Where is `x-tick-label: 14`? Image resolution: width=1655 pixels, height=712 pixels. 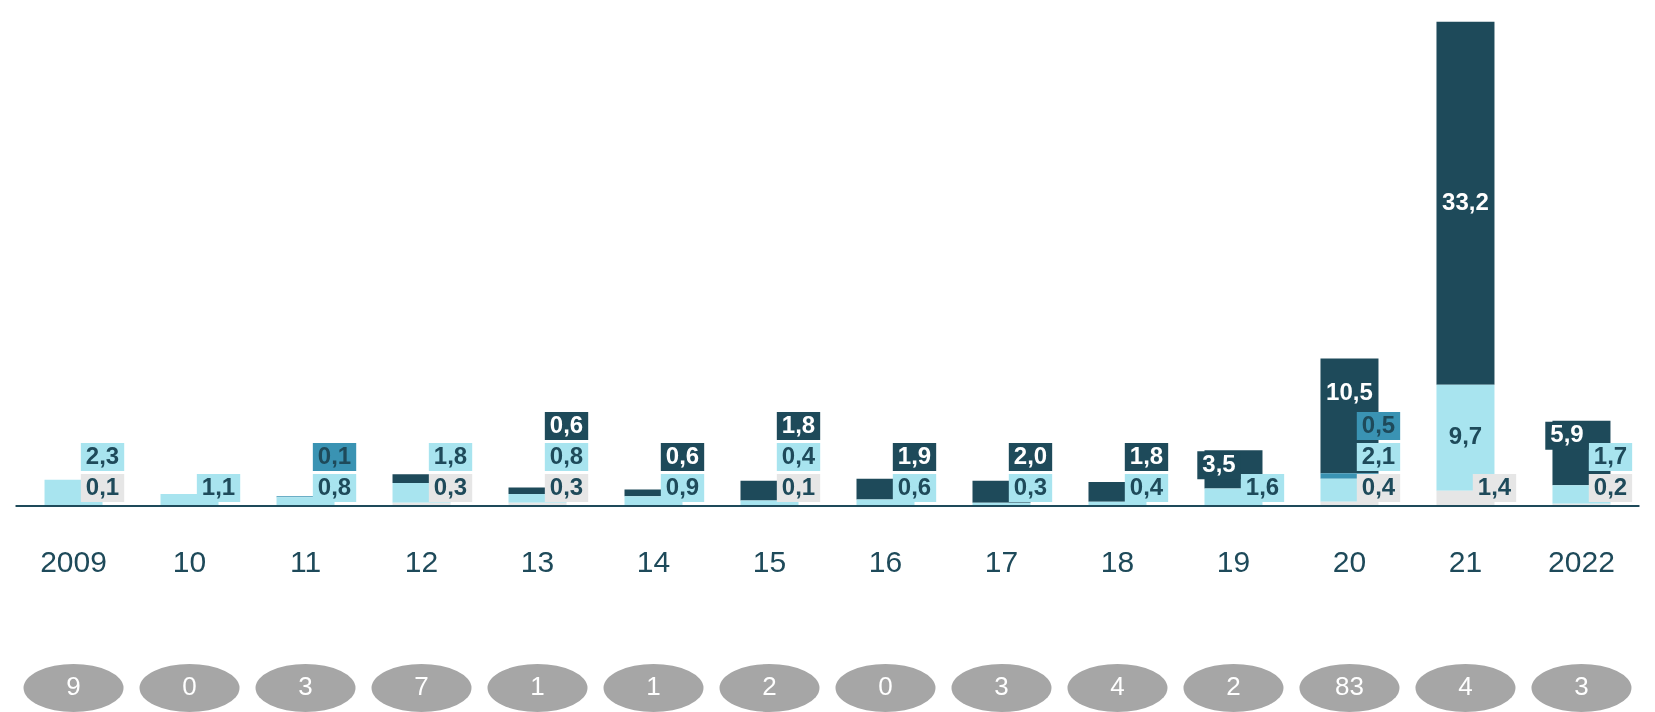
x-tick-label: 14 is located at coordinates (653, 562).